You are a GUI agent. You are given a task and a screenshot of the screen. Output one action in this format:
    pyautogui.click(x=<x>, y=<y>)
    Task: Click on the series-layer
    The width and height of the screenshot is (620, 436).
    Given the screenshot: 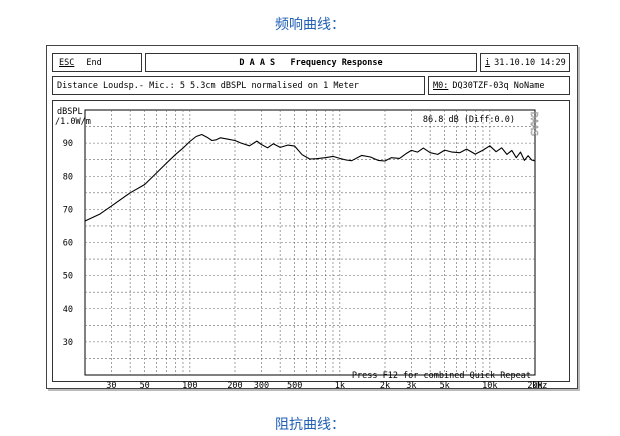 What is the action you would take?
    pyautogui.click(x=310, y=177)
    